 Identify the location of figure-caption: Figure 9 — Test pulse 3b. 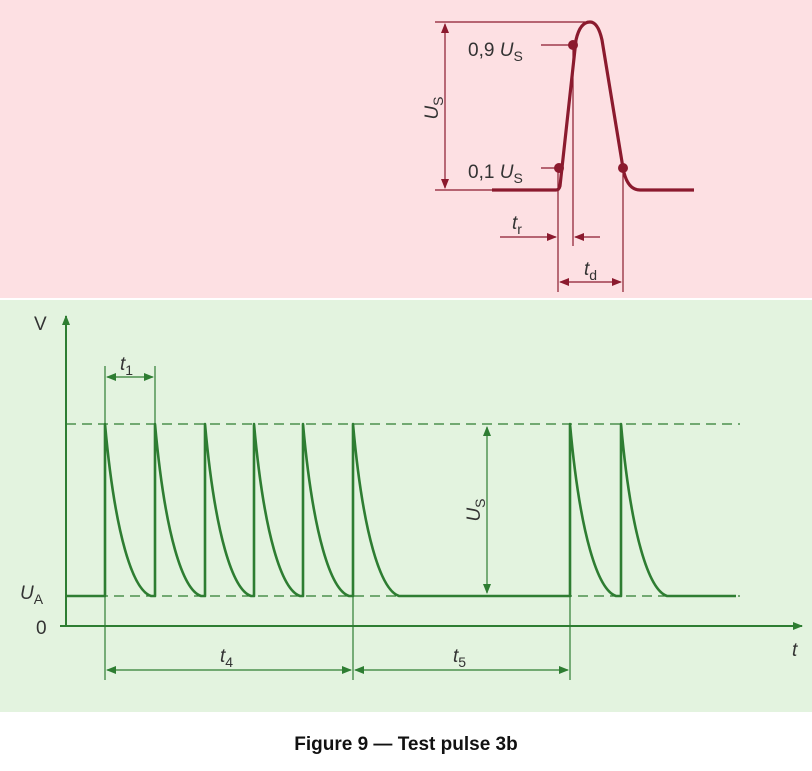
(406, 744).